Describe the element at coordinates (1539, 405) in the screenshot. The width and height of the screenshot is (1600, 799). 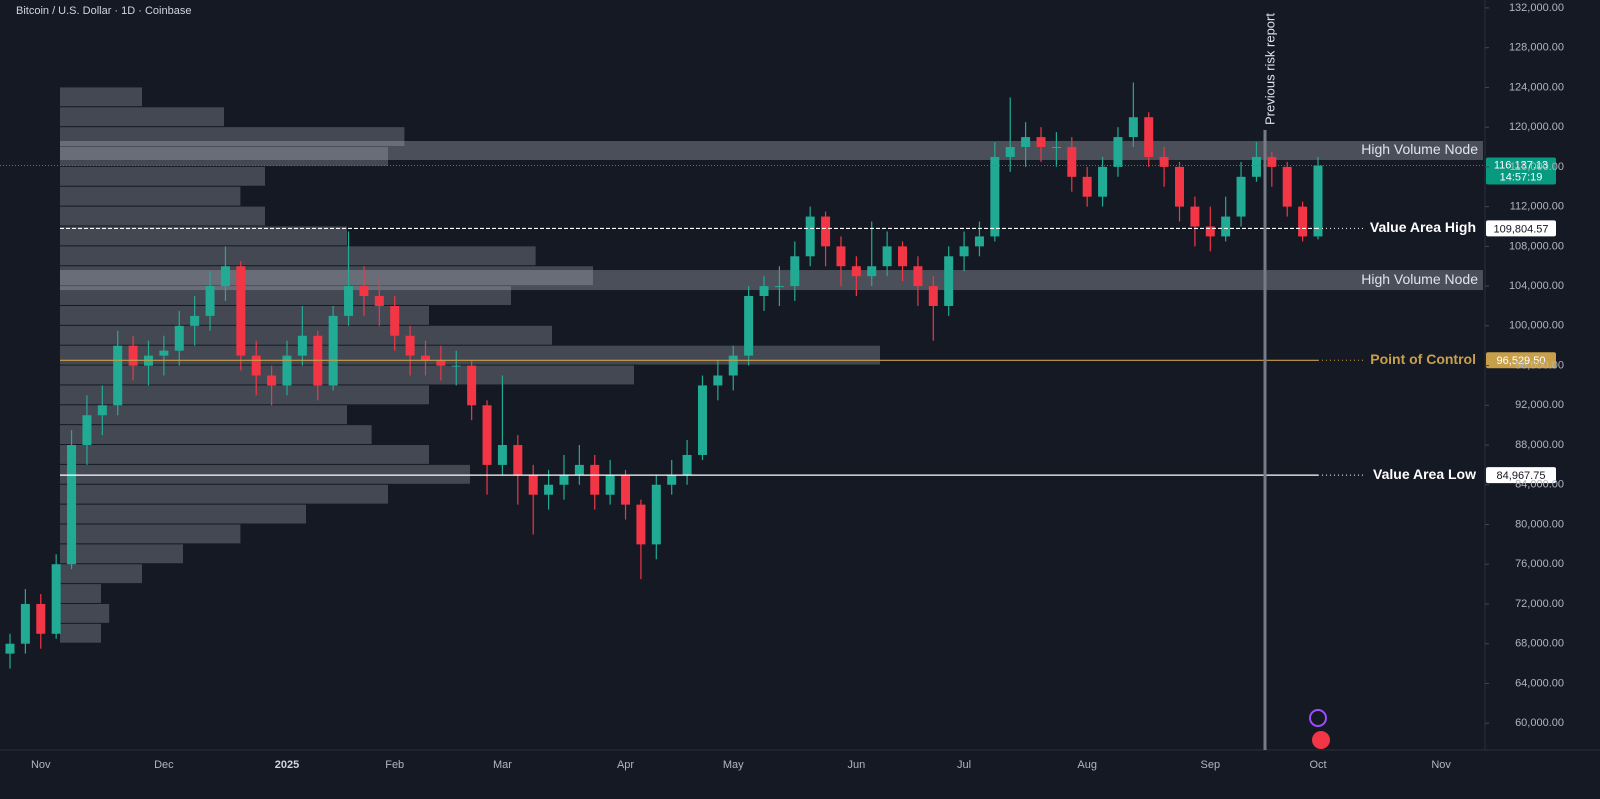
I see `y-tick-label: 92,000.00` at that location.